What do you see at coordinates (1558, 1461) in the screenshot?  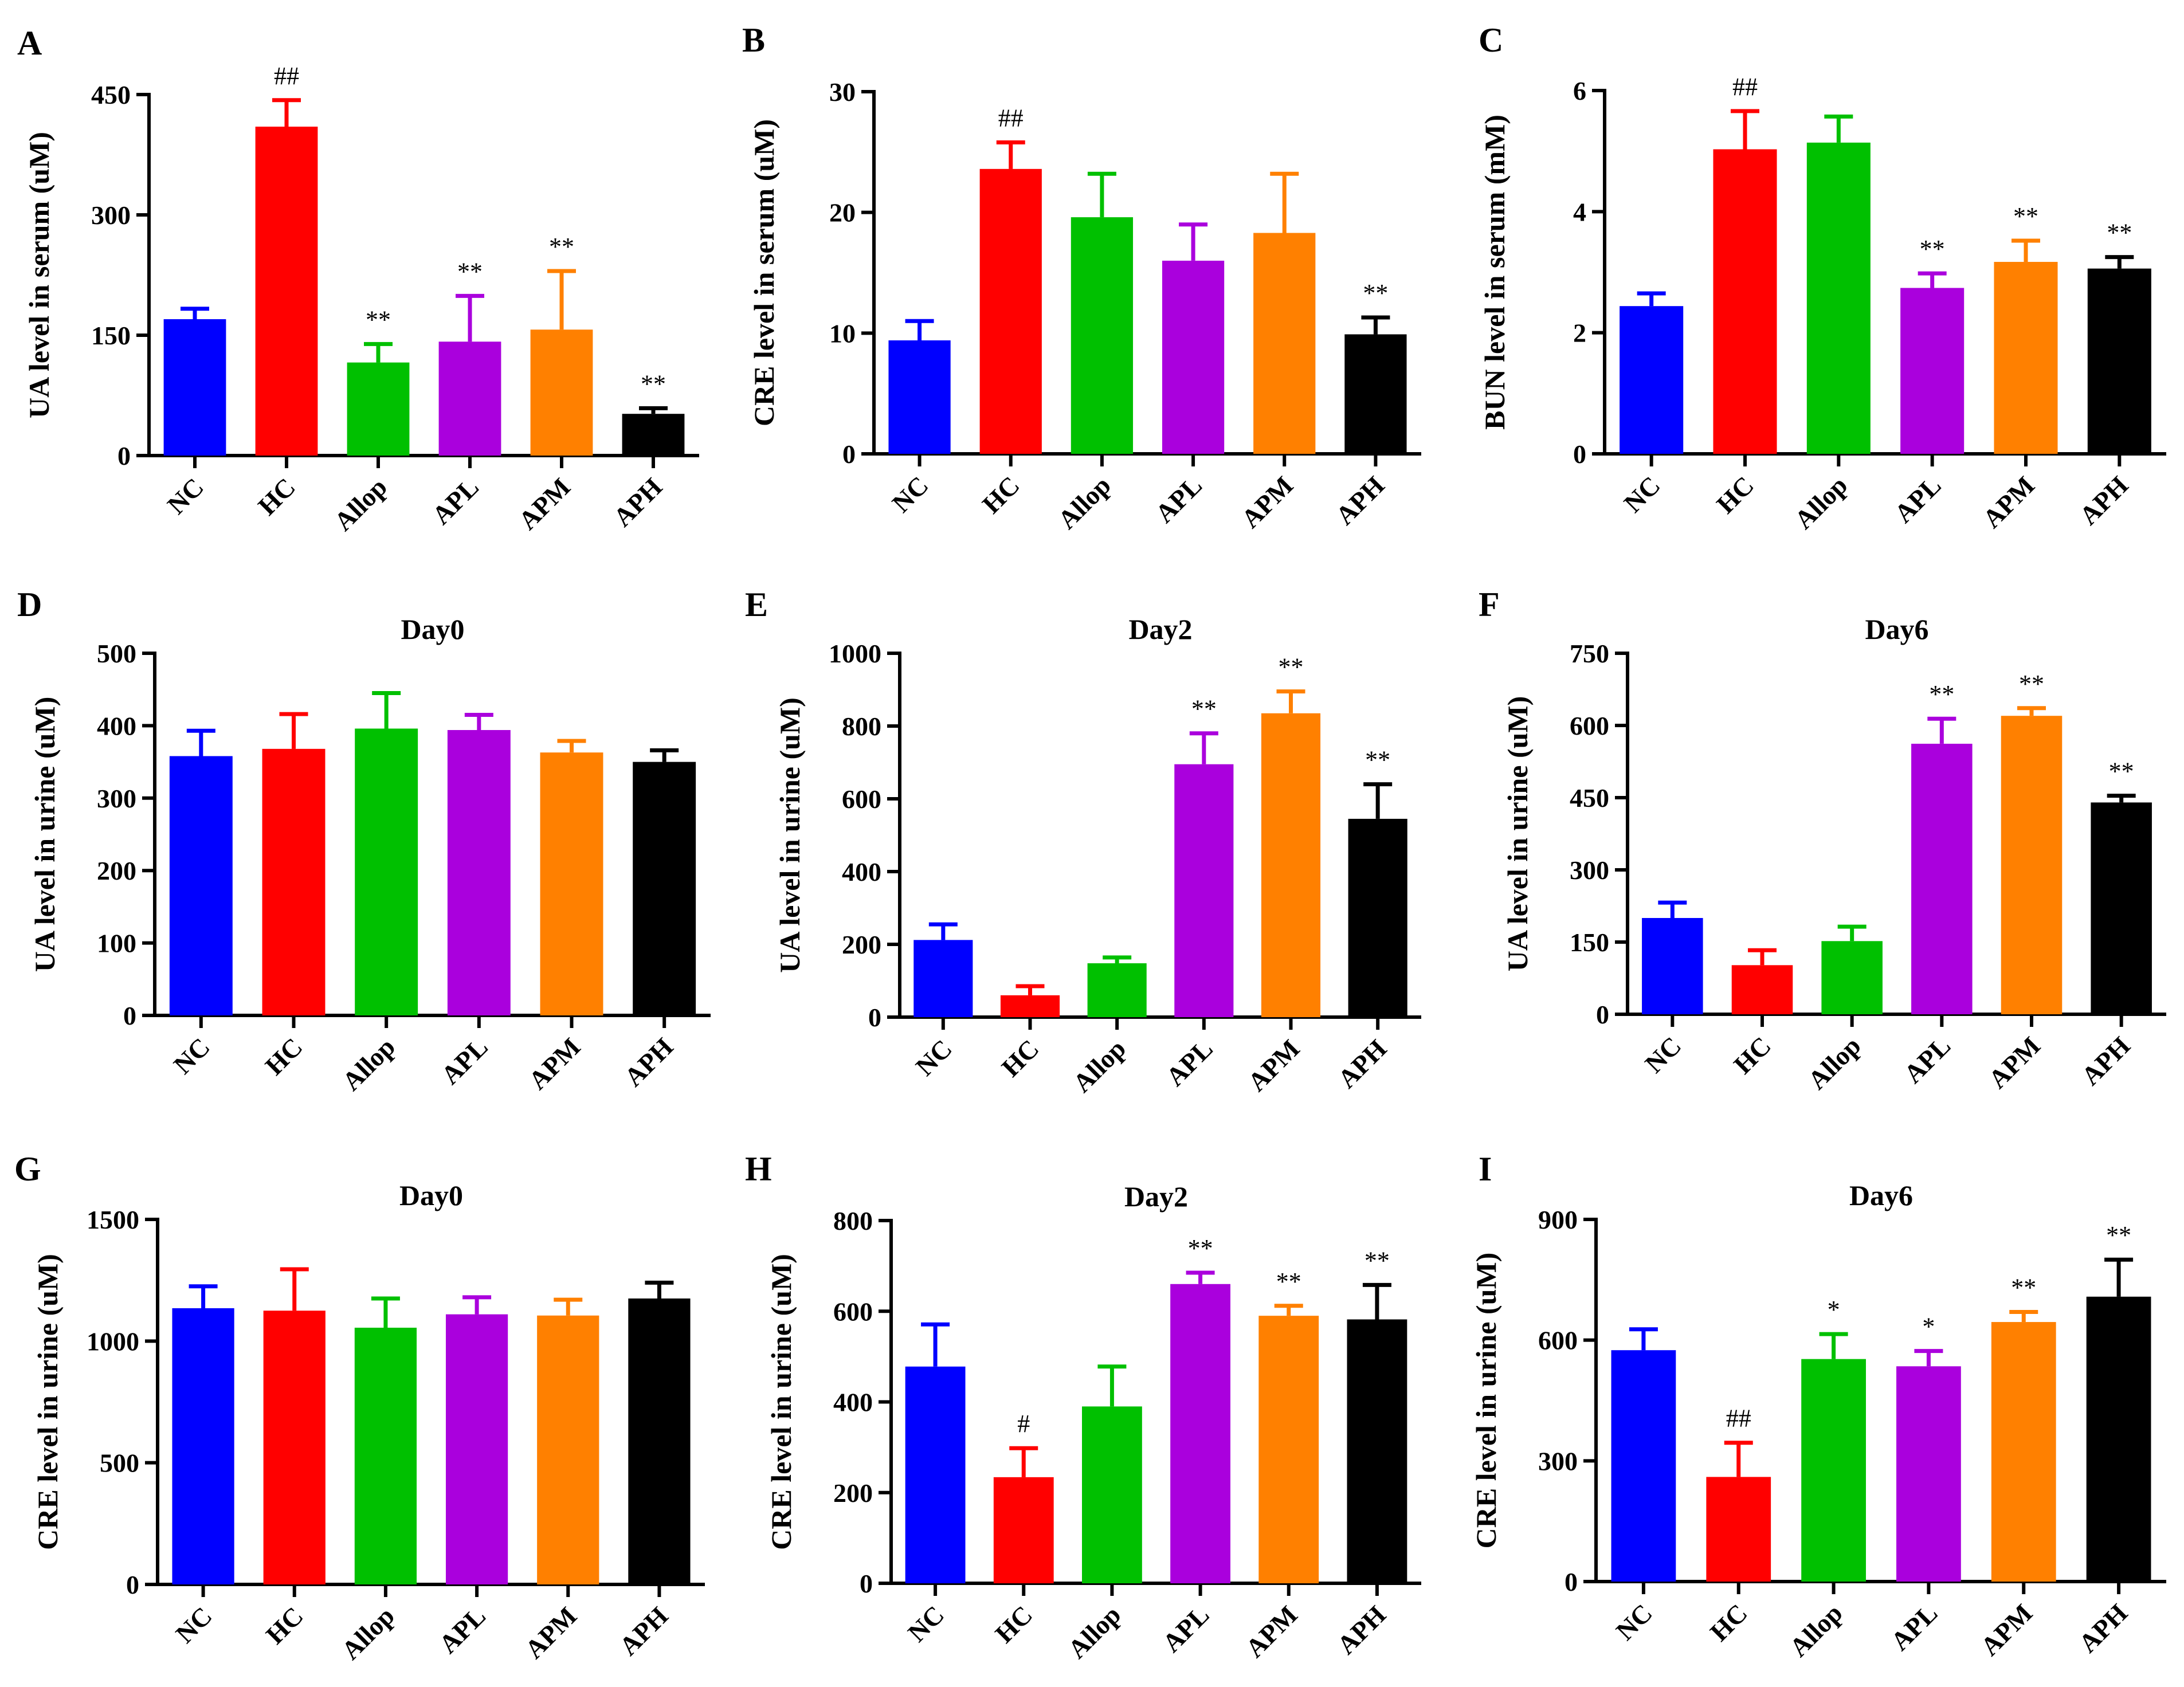 I see `y-tick-label: 300` at bounding box center [1558, 1461].